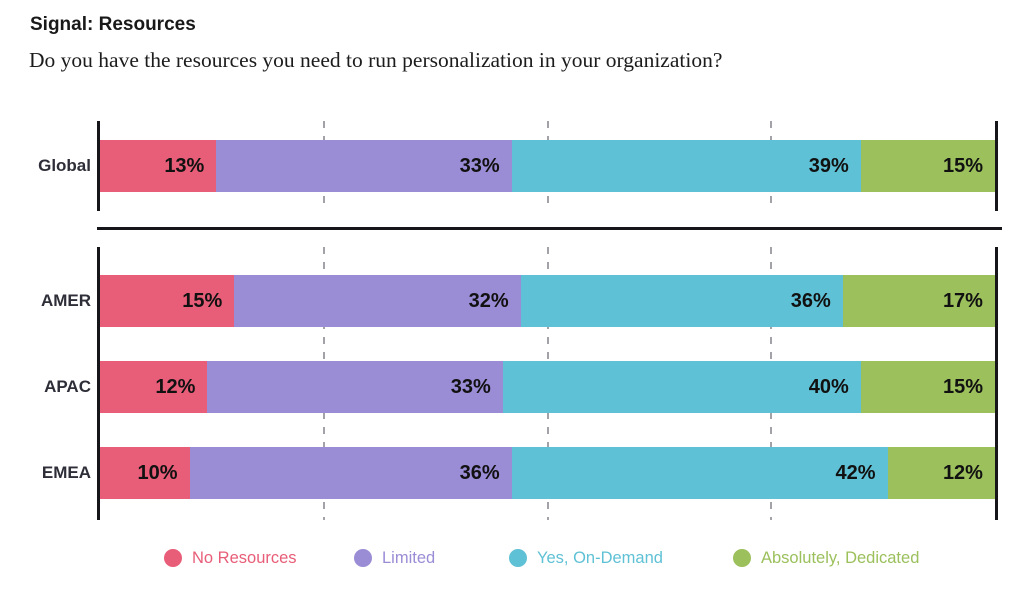 Image resolution: width=1024 pixels, height=595 pixels. I want to click on row-label-apac: APAC, so click(67, 386).